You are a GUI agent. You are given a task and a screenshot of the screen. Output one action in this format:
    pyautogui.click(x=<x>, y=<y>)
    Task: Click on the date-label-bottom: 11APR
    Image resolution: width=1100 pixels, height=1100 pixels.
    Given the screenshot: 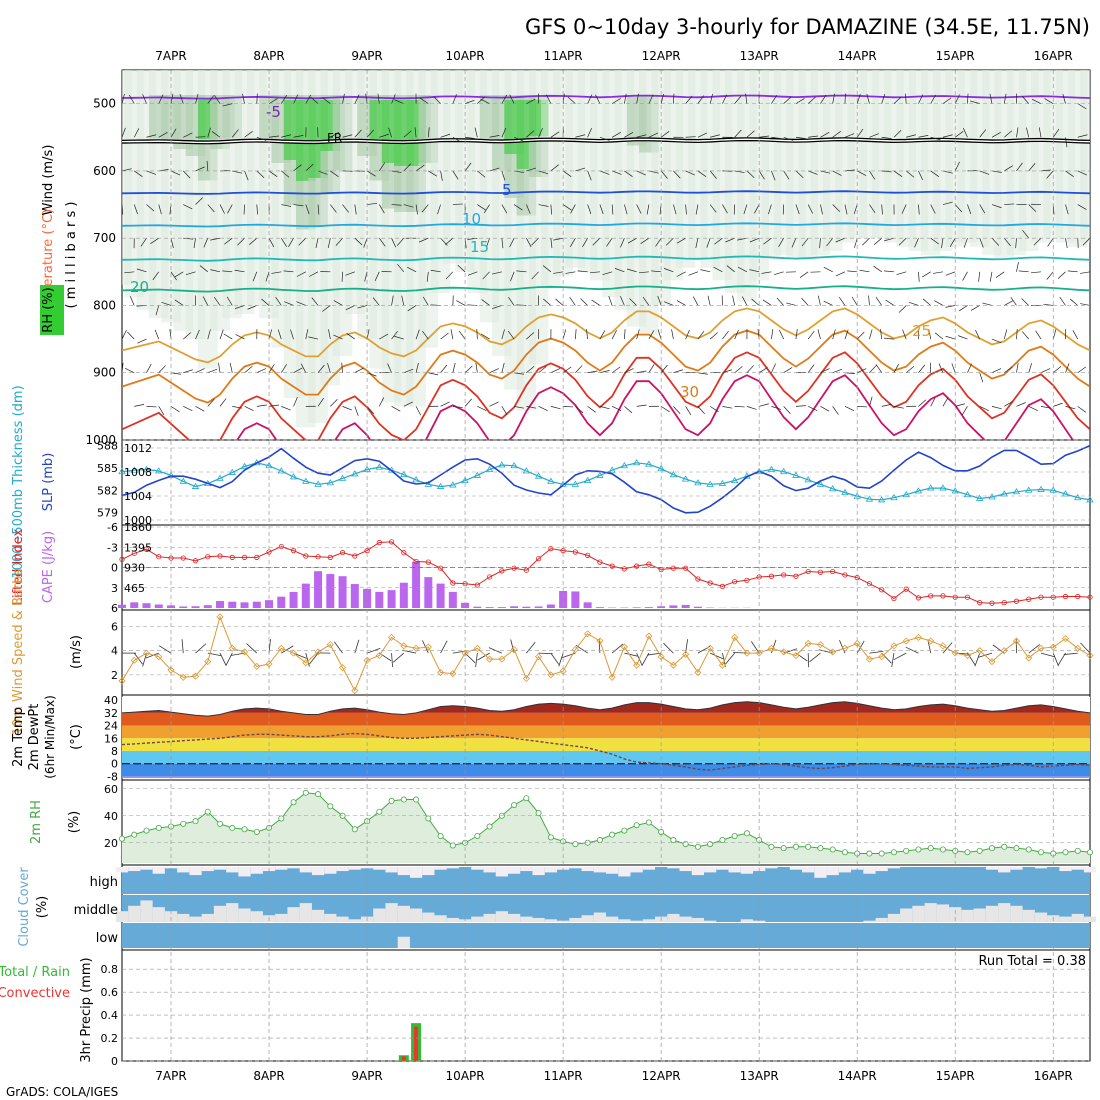 What is the action you would take?
    pyautogui.click(x=563, y=1076)
    